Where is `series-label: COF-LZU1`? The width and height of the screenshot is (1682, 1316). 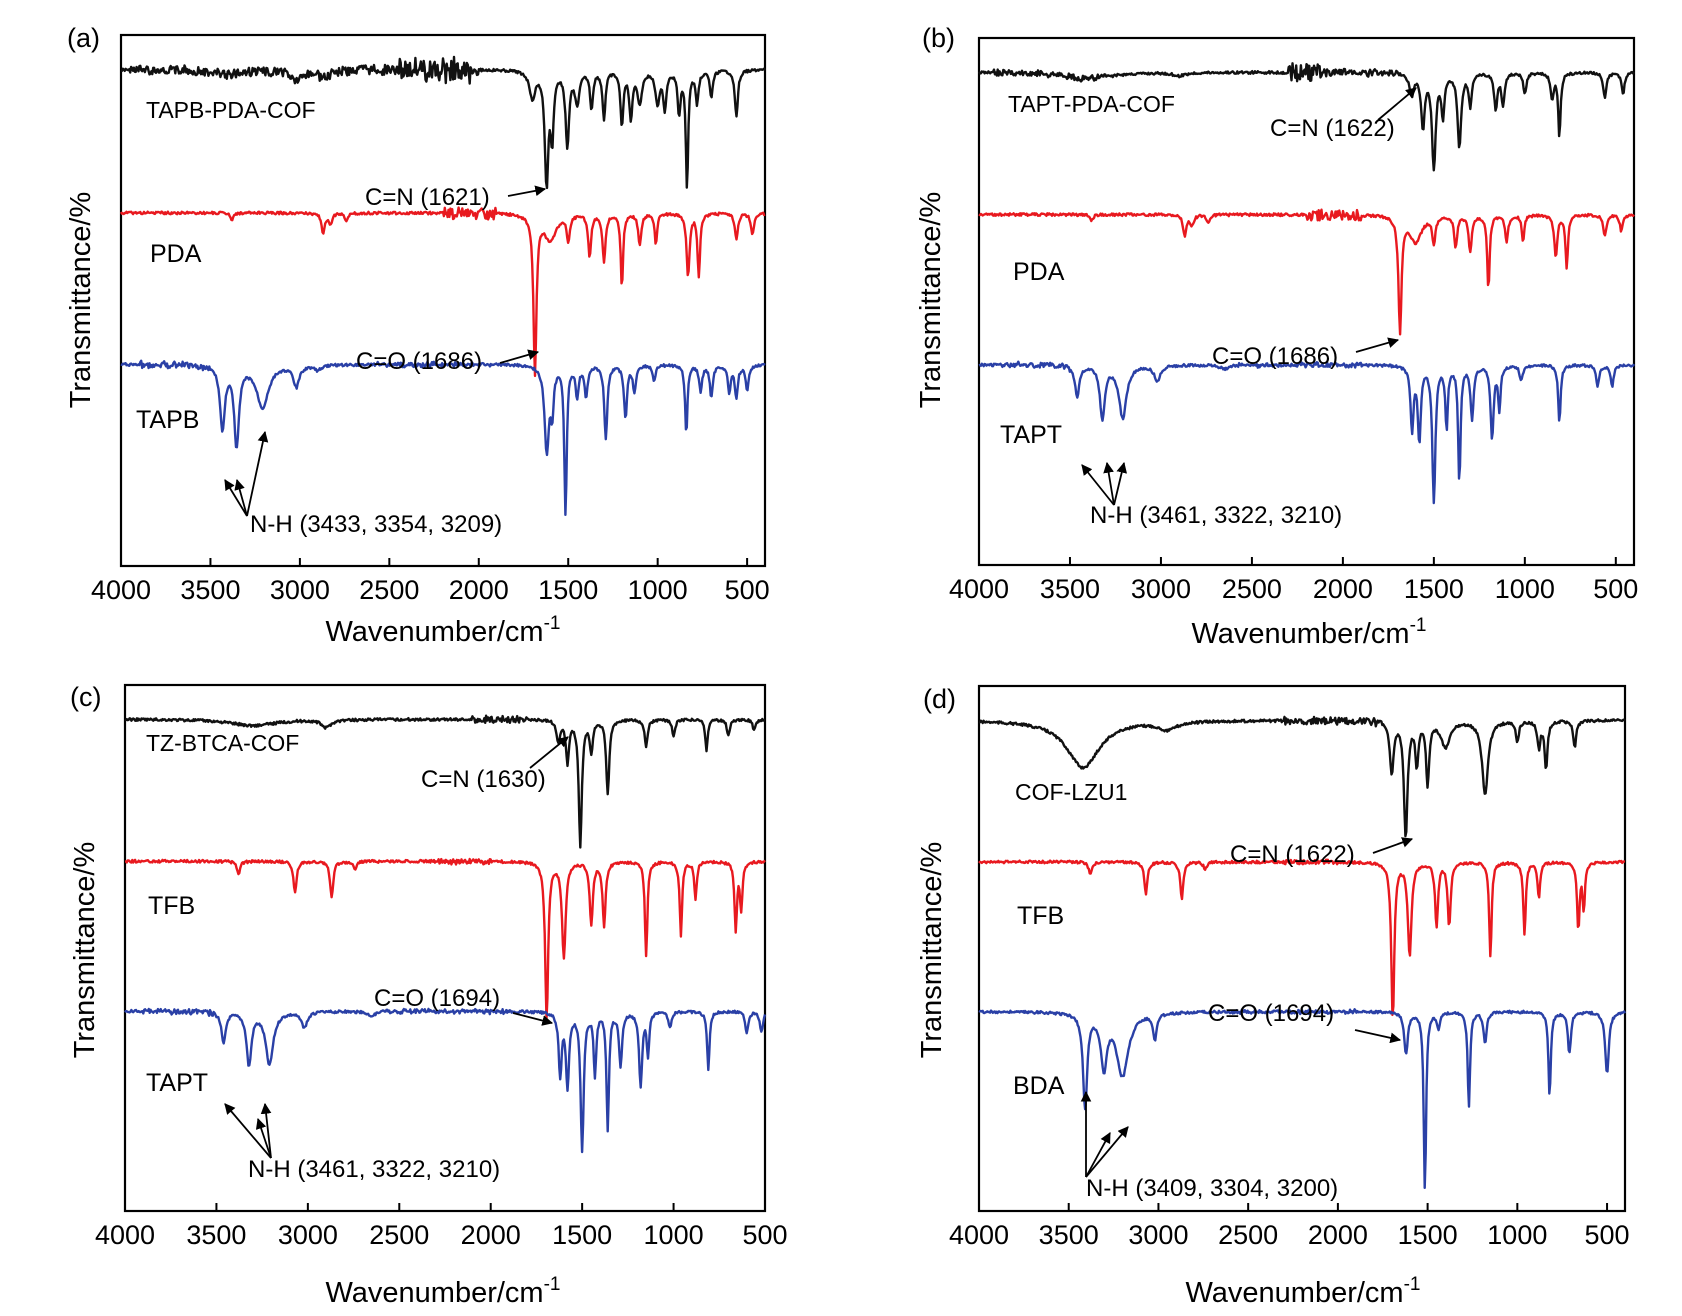 series-label: COF-LZU1 is located at coordinates (1071, 792).